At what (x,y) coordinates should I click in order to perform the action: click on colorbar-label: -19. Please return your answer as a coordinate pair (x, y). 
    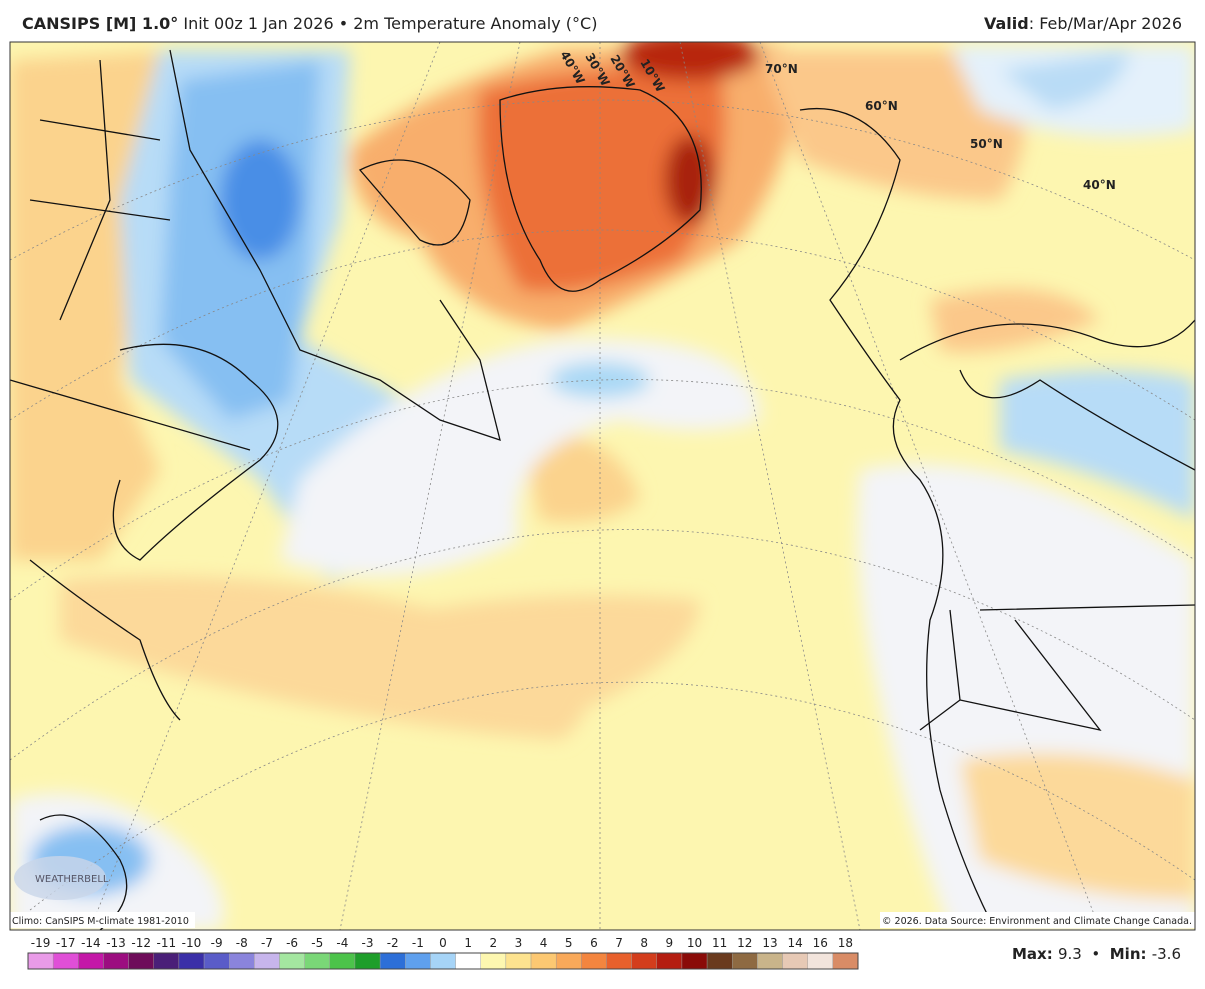
    Looking at the image, I should click on (41, 943).